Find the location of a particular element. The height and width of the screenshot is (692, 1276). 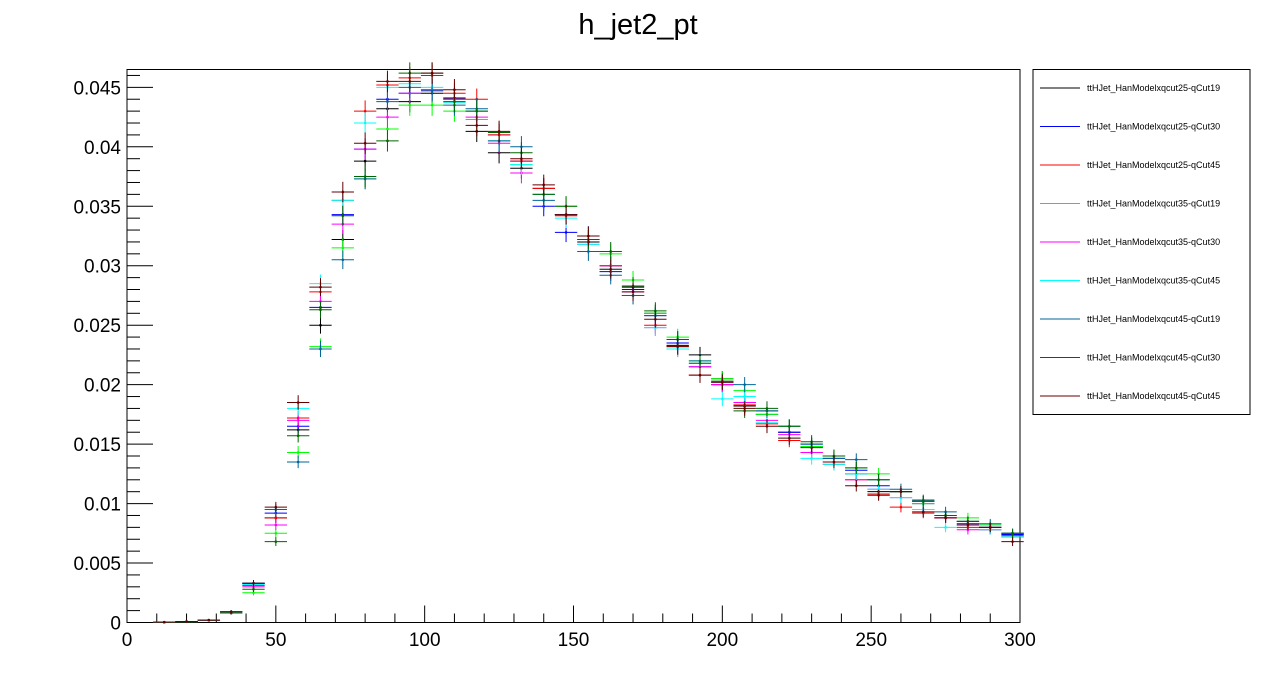

legend-label: ttHJet_HanModelxqcut35-qCut19 is located at coordinates (1153, 204).